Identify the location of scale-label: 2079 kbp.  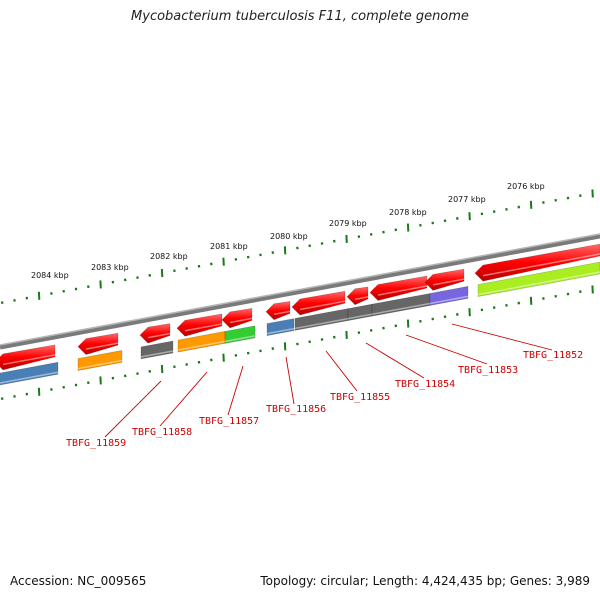
(348, 223).